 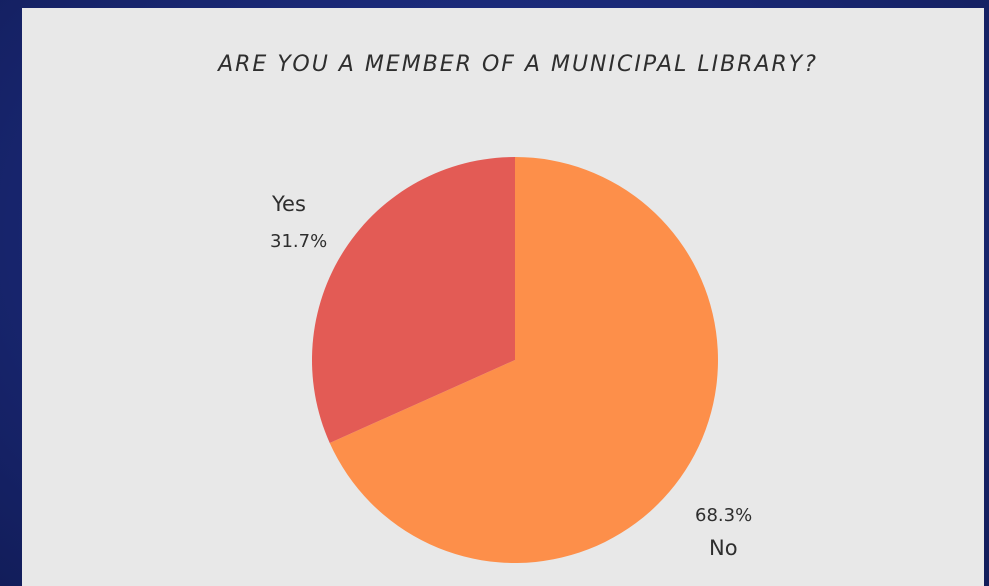 I want to click on pie-slice-yes, so click(x=413, y=300).